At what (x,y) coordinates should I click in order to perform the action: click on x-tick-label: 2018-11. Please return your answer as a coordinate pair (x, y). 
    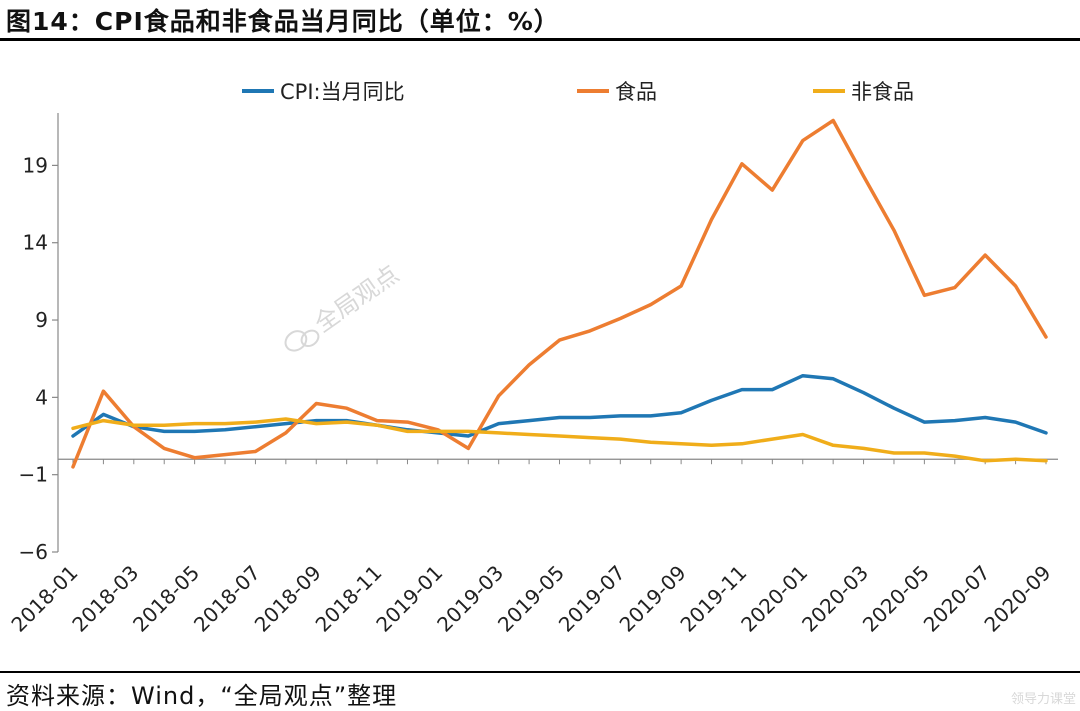
    Looking at the image, I should click on (349, 599).